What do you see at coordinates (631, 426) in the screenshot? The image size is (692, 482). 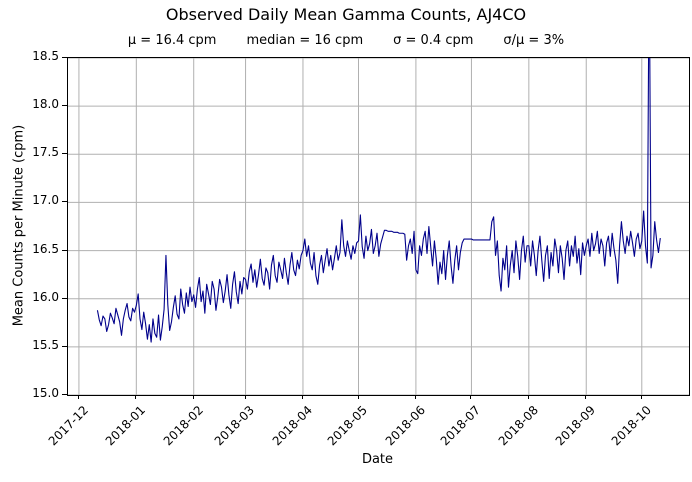 I see `x-tick-label-text: 2018-10` at bounding box center [631, 426].